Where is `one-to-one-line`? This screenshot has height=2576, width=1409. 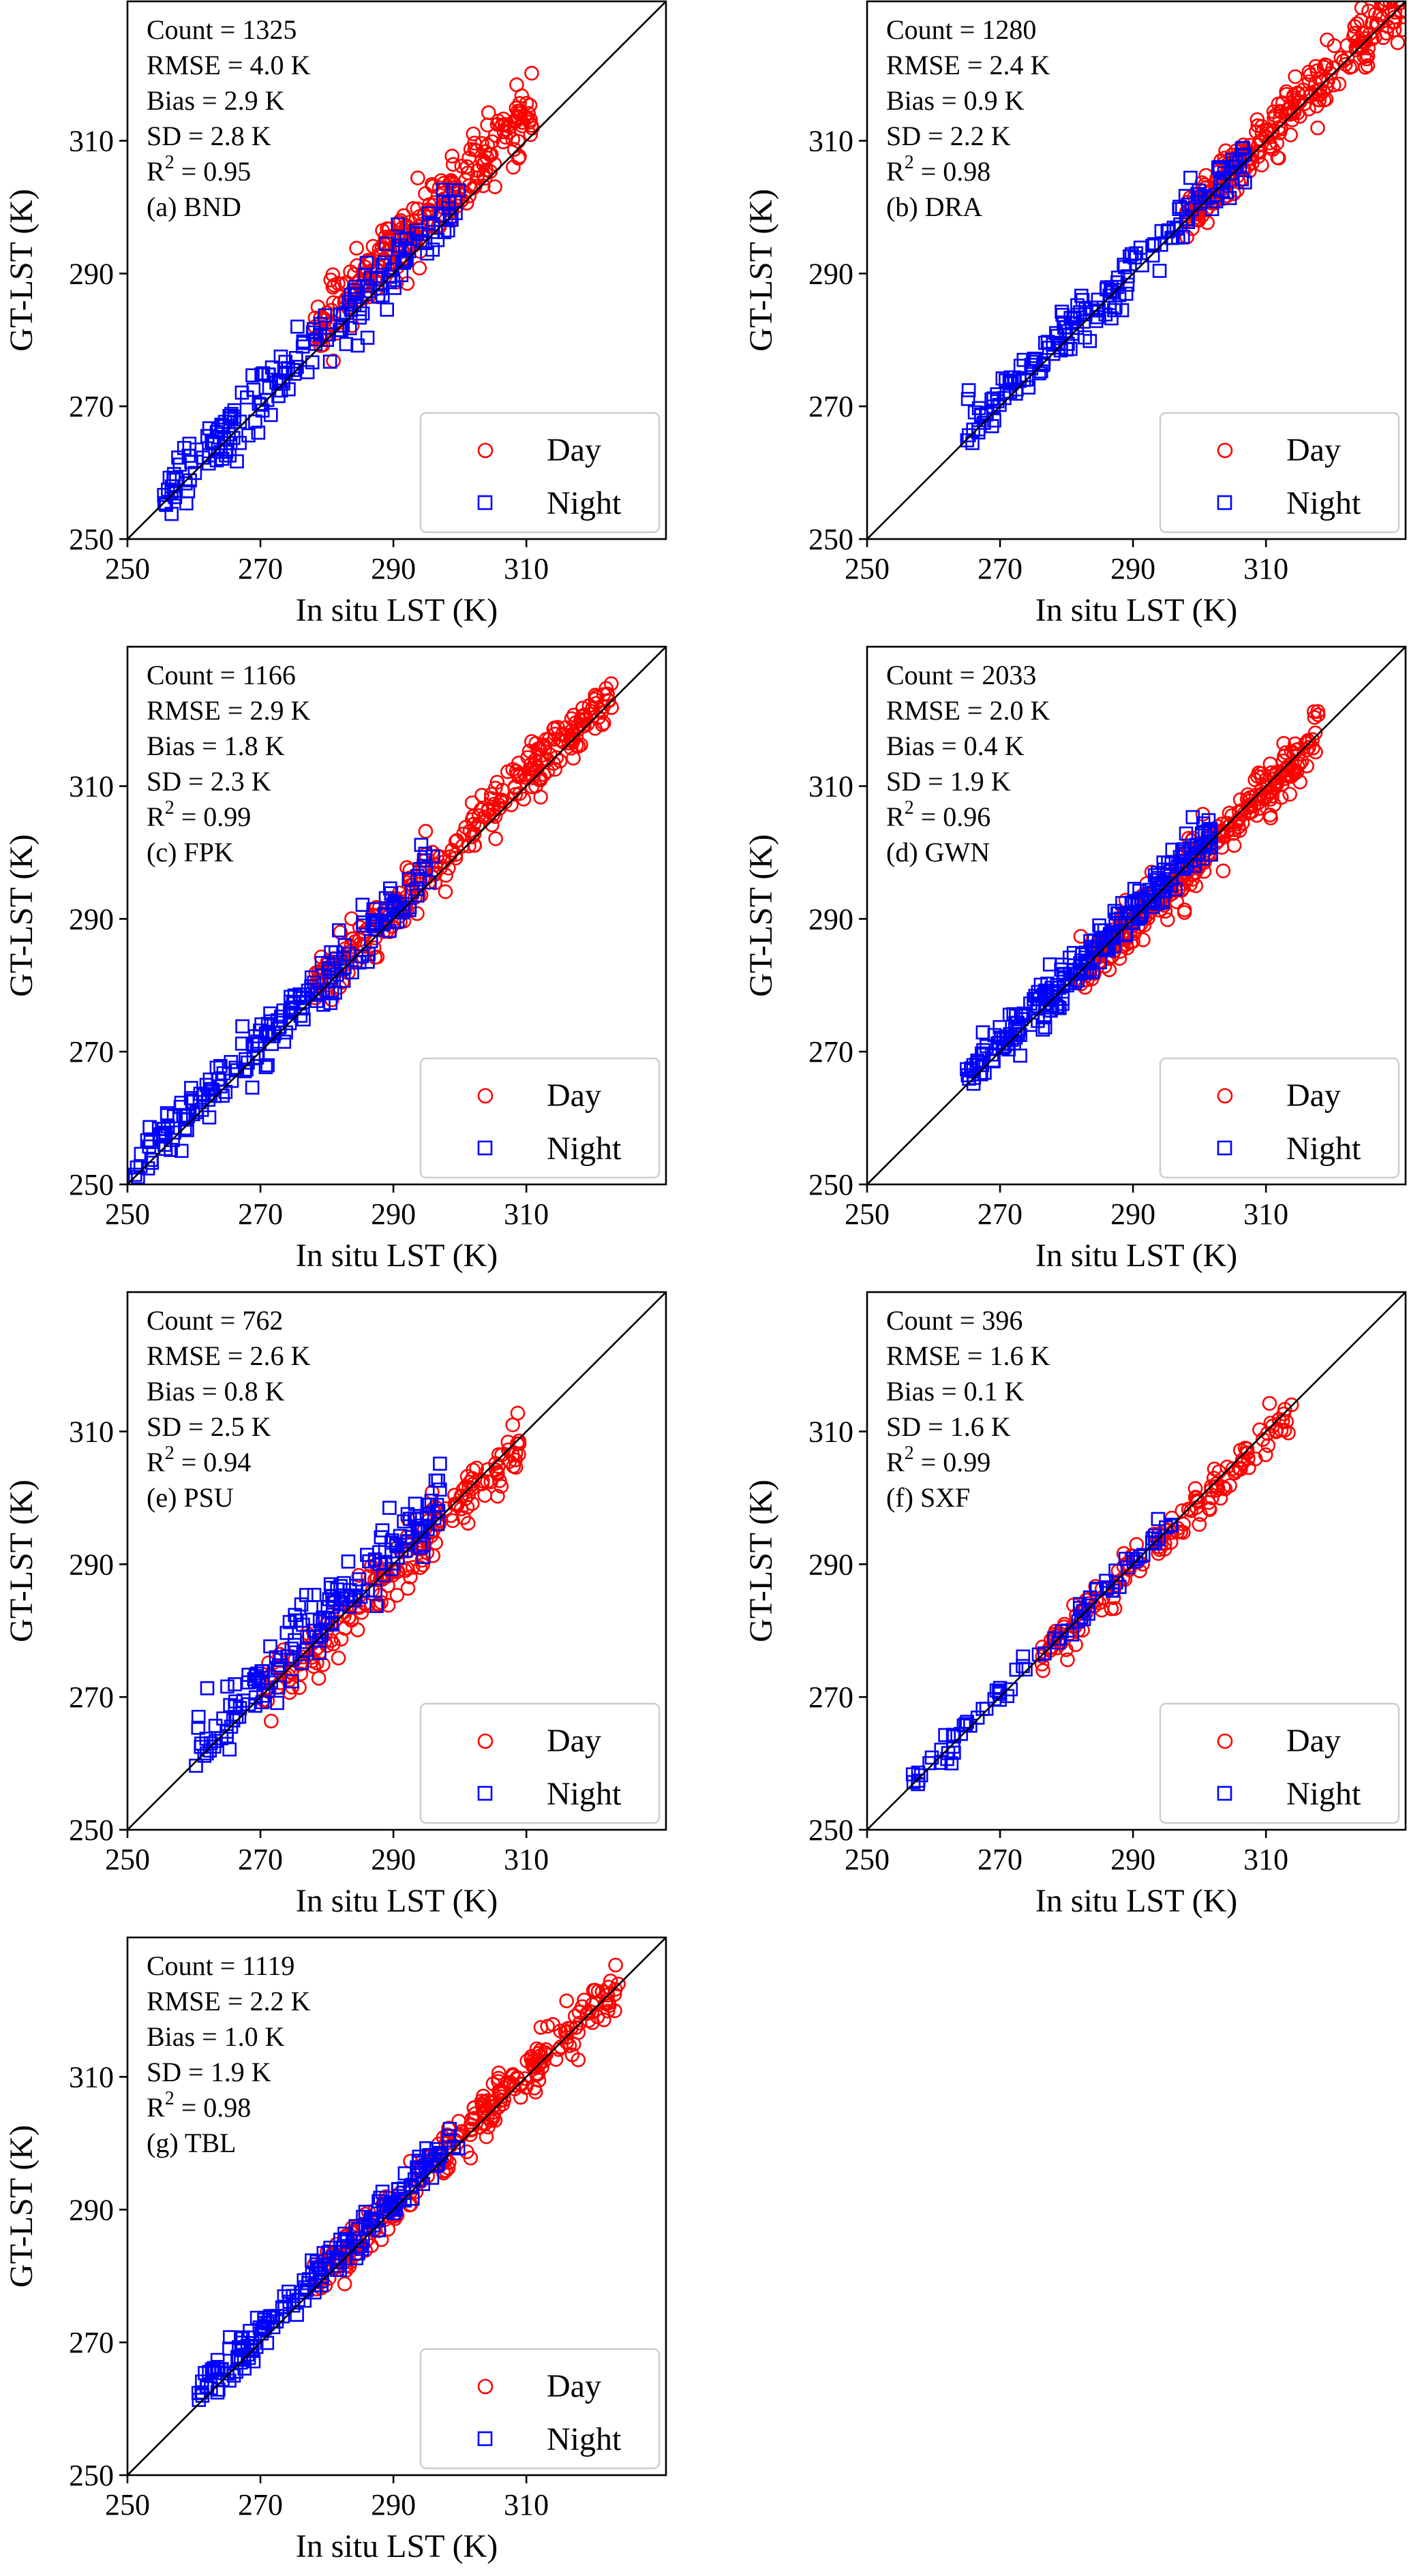
one-to-one-line is located at coordinates (396, 1561).